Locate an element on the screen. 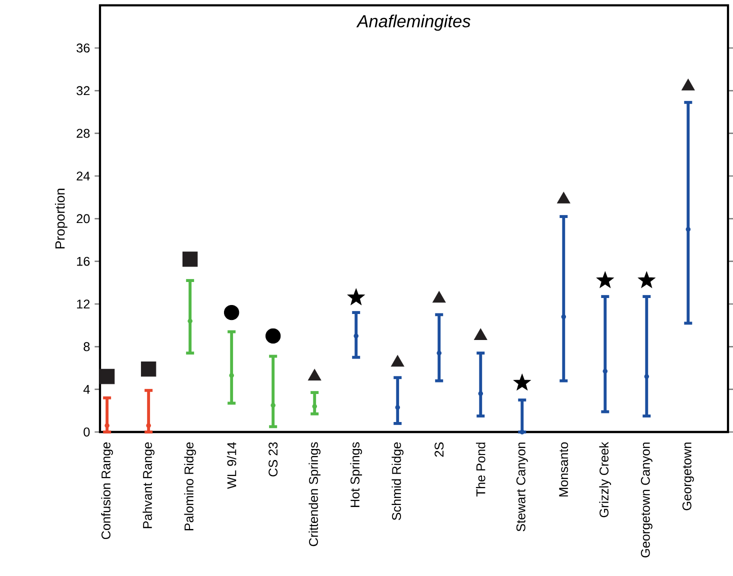 The width and height of the screenshot is (733, 576). y-tick-label: 20 is located at coordinates (83, 219).